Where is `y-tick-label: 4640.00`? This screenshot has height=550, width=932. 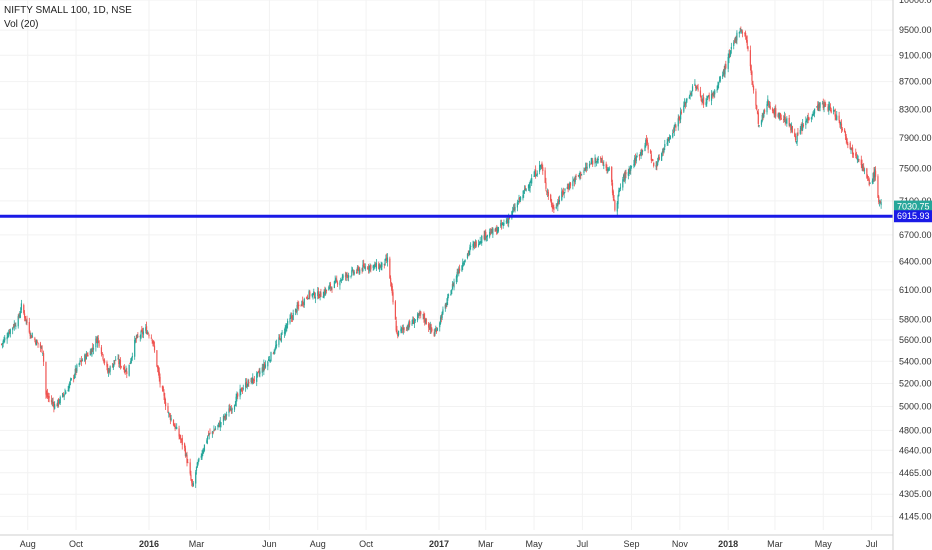
y-tick-label: 4640.00 is located at coordinates (915, 450).